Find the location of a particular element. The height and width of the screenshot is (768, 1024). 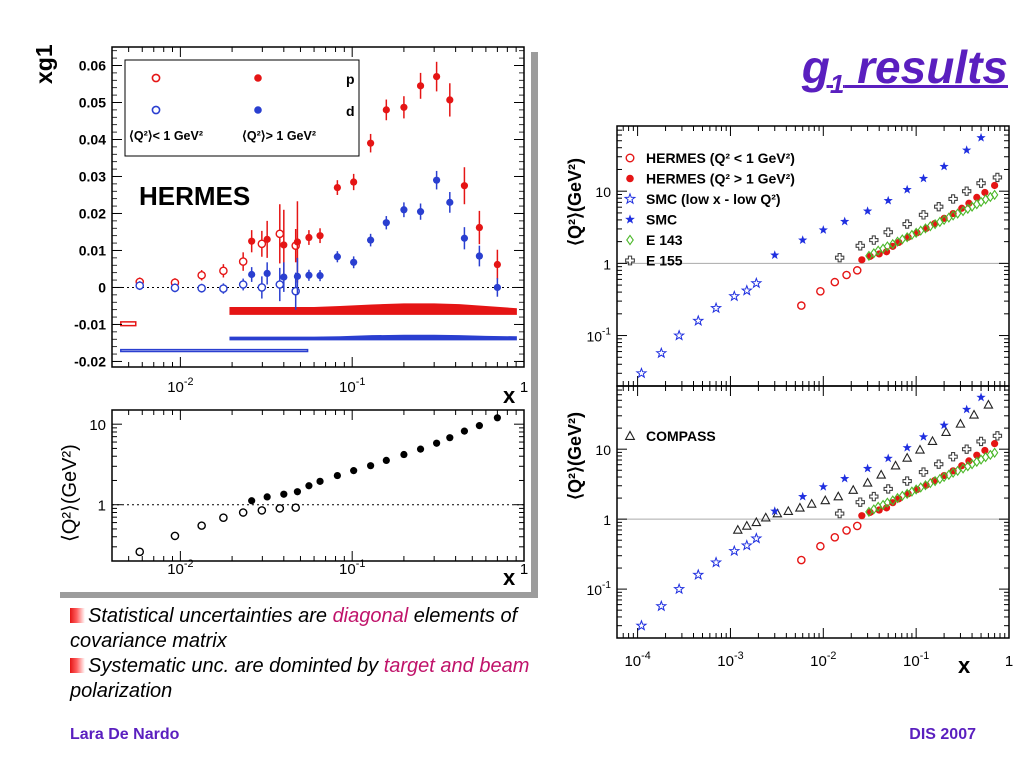

legend-label: SMC is located at coordinates (661, 220).